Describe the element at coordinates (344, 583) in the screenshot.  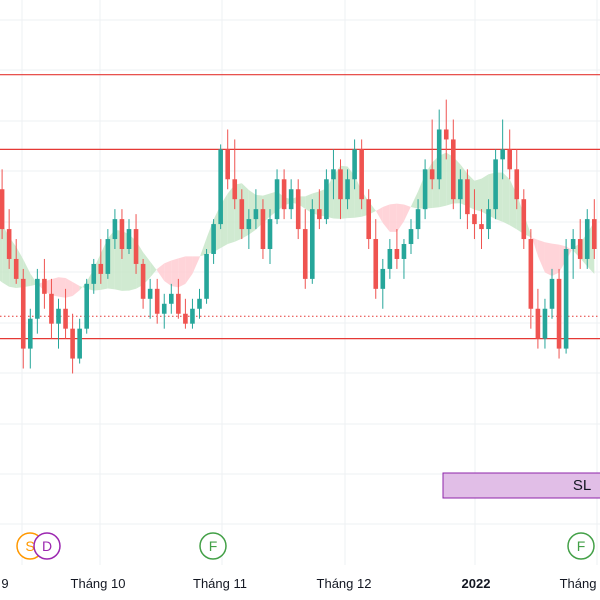
I see `x-tick-label: Tháng 12` at that location.